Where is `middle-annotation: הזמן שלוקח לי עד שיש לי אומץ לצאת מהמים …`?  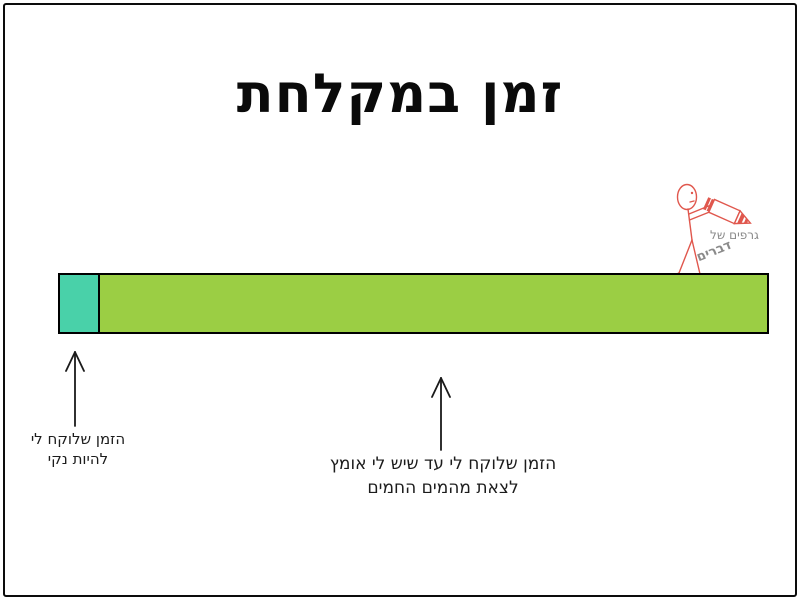 middle-annotation: הזמן שלוקח לי עד שיש לי אומץ לצאת מהמים … is located at coordinates (443, 476).